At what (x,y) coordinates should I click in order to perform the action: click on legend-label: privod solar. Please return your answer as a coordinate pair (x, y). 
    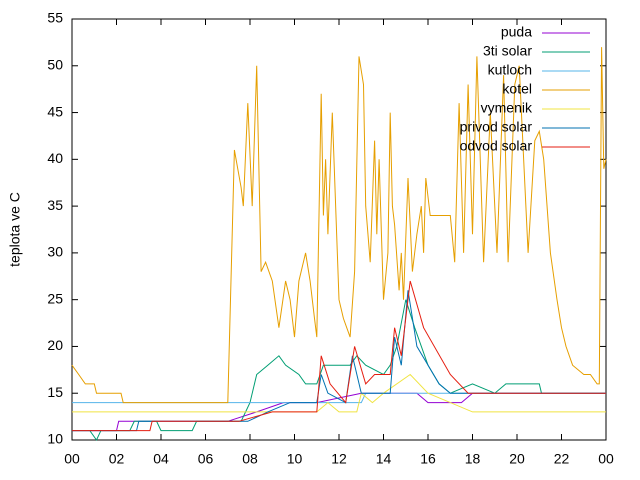
    Looking at the image, I should click on (496, 127).